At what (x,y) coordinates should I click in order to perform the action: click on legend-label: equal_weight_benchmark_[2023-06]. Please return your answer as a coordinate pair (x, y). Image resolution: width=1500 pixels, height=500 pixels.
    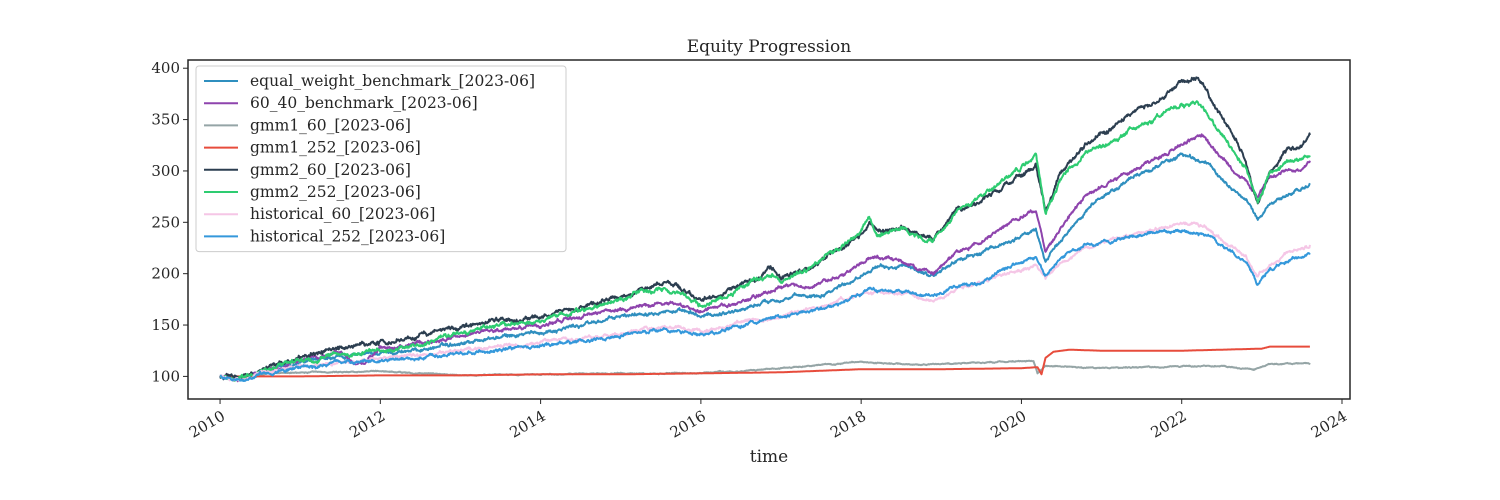
    Looking at the image, I should click on (392, 81).